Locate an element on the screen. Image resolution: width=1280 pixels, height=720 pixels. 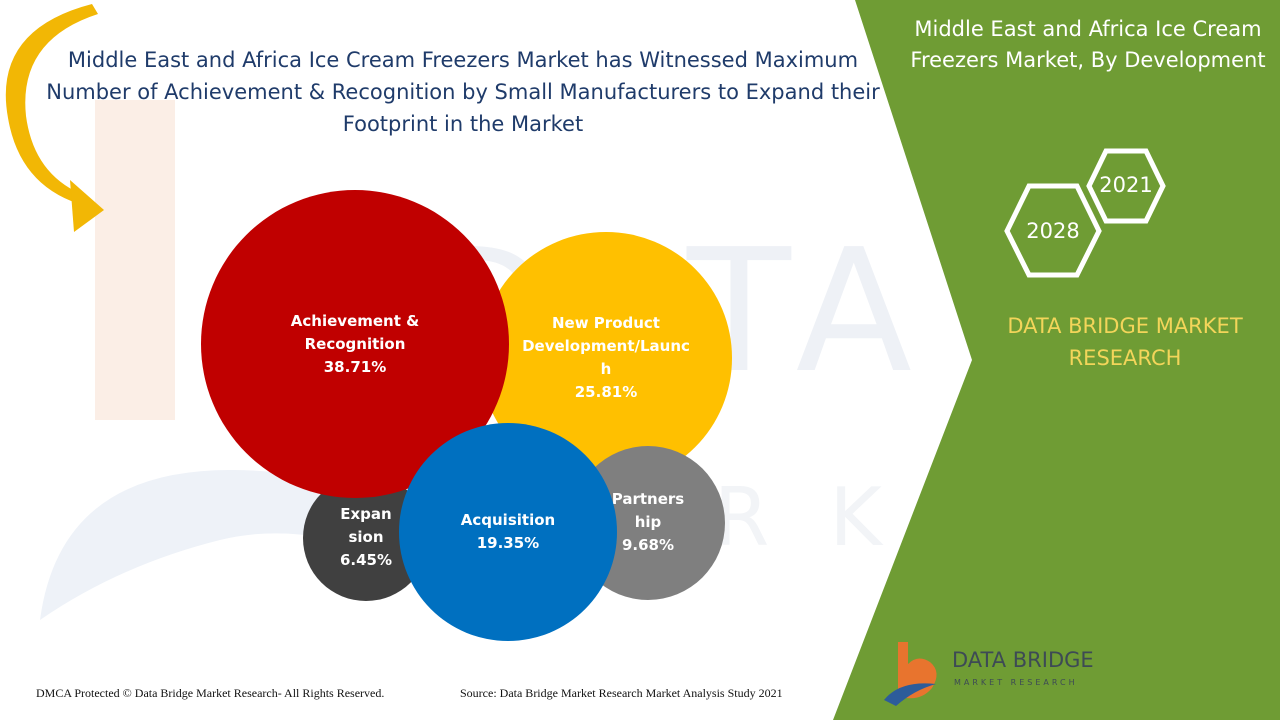
bubble-label-line: Achievement & is located at coordinates (355, 320).